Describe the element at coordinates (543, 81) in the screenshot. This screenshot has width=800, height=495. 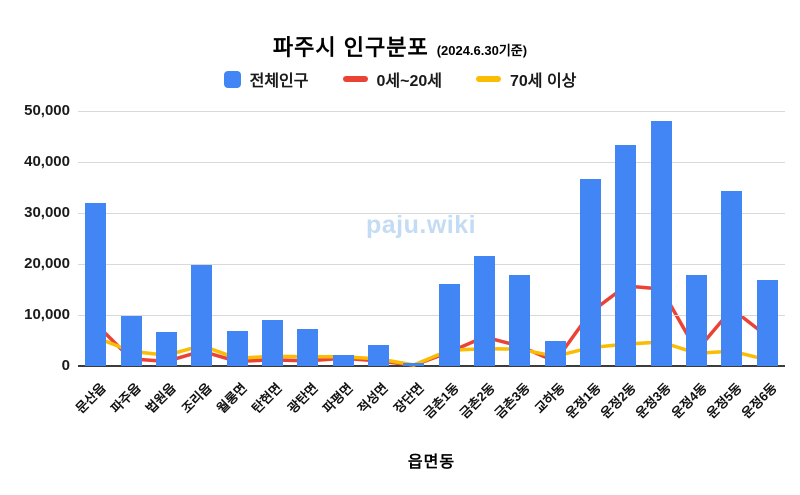
I see `legend-label: 70세 이상` at that location.